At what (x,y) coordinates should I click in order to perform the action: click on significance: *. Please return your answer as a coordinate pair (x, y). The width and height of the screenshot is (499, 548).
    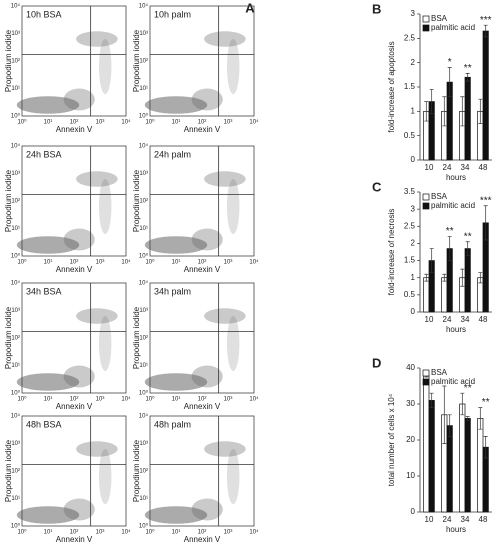
    Looking at the image, I should click on (450, 62).